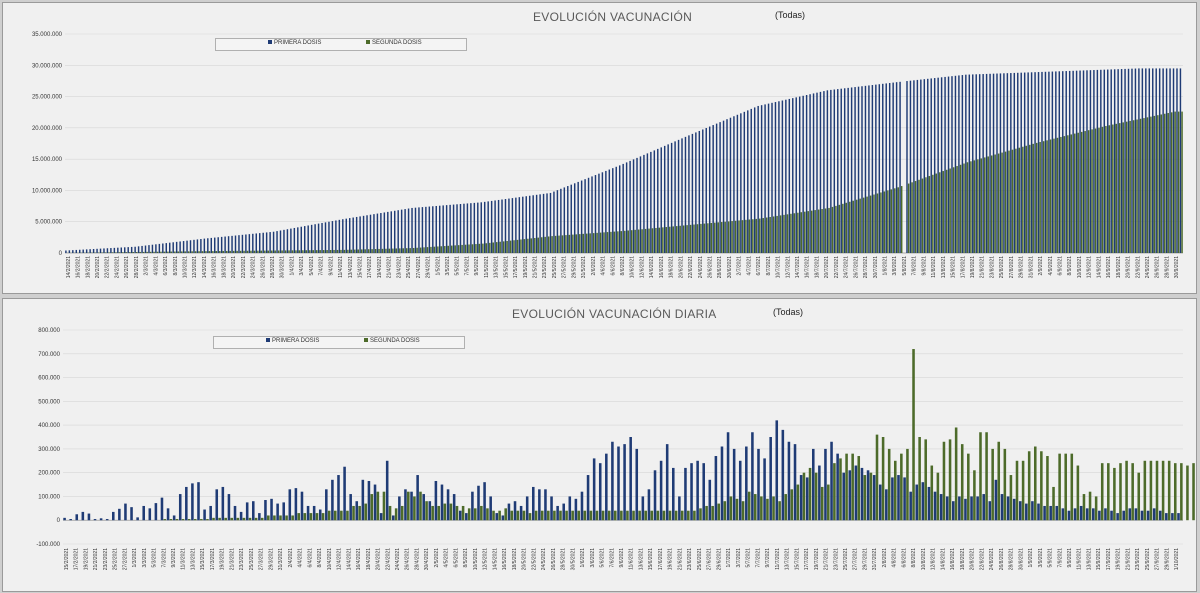 This screenshot has height=593, width=1200. Describe the element at coordinates (690, 559) in the screenshot. I see `x-tick-label: 23/6/2021` at that location.